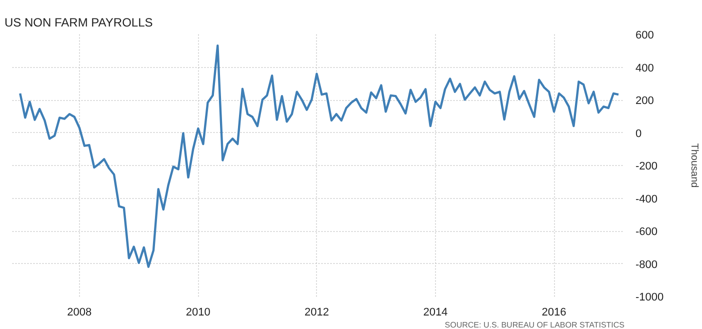 This screenshot has width=702, height=329. Describe the element at coordinates (645, 68) in the screenshot. I see `y-tick-label: 400` at that location.